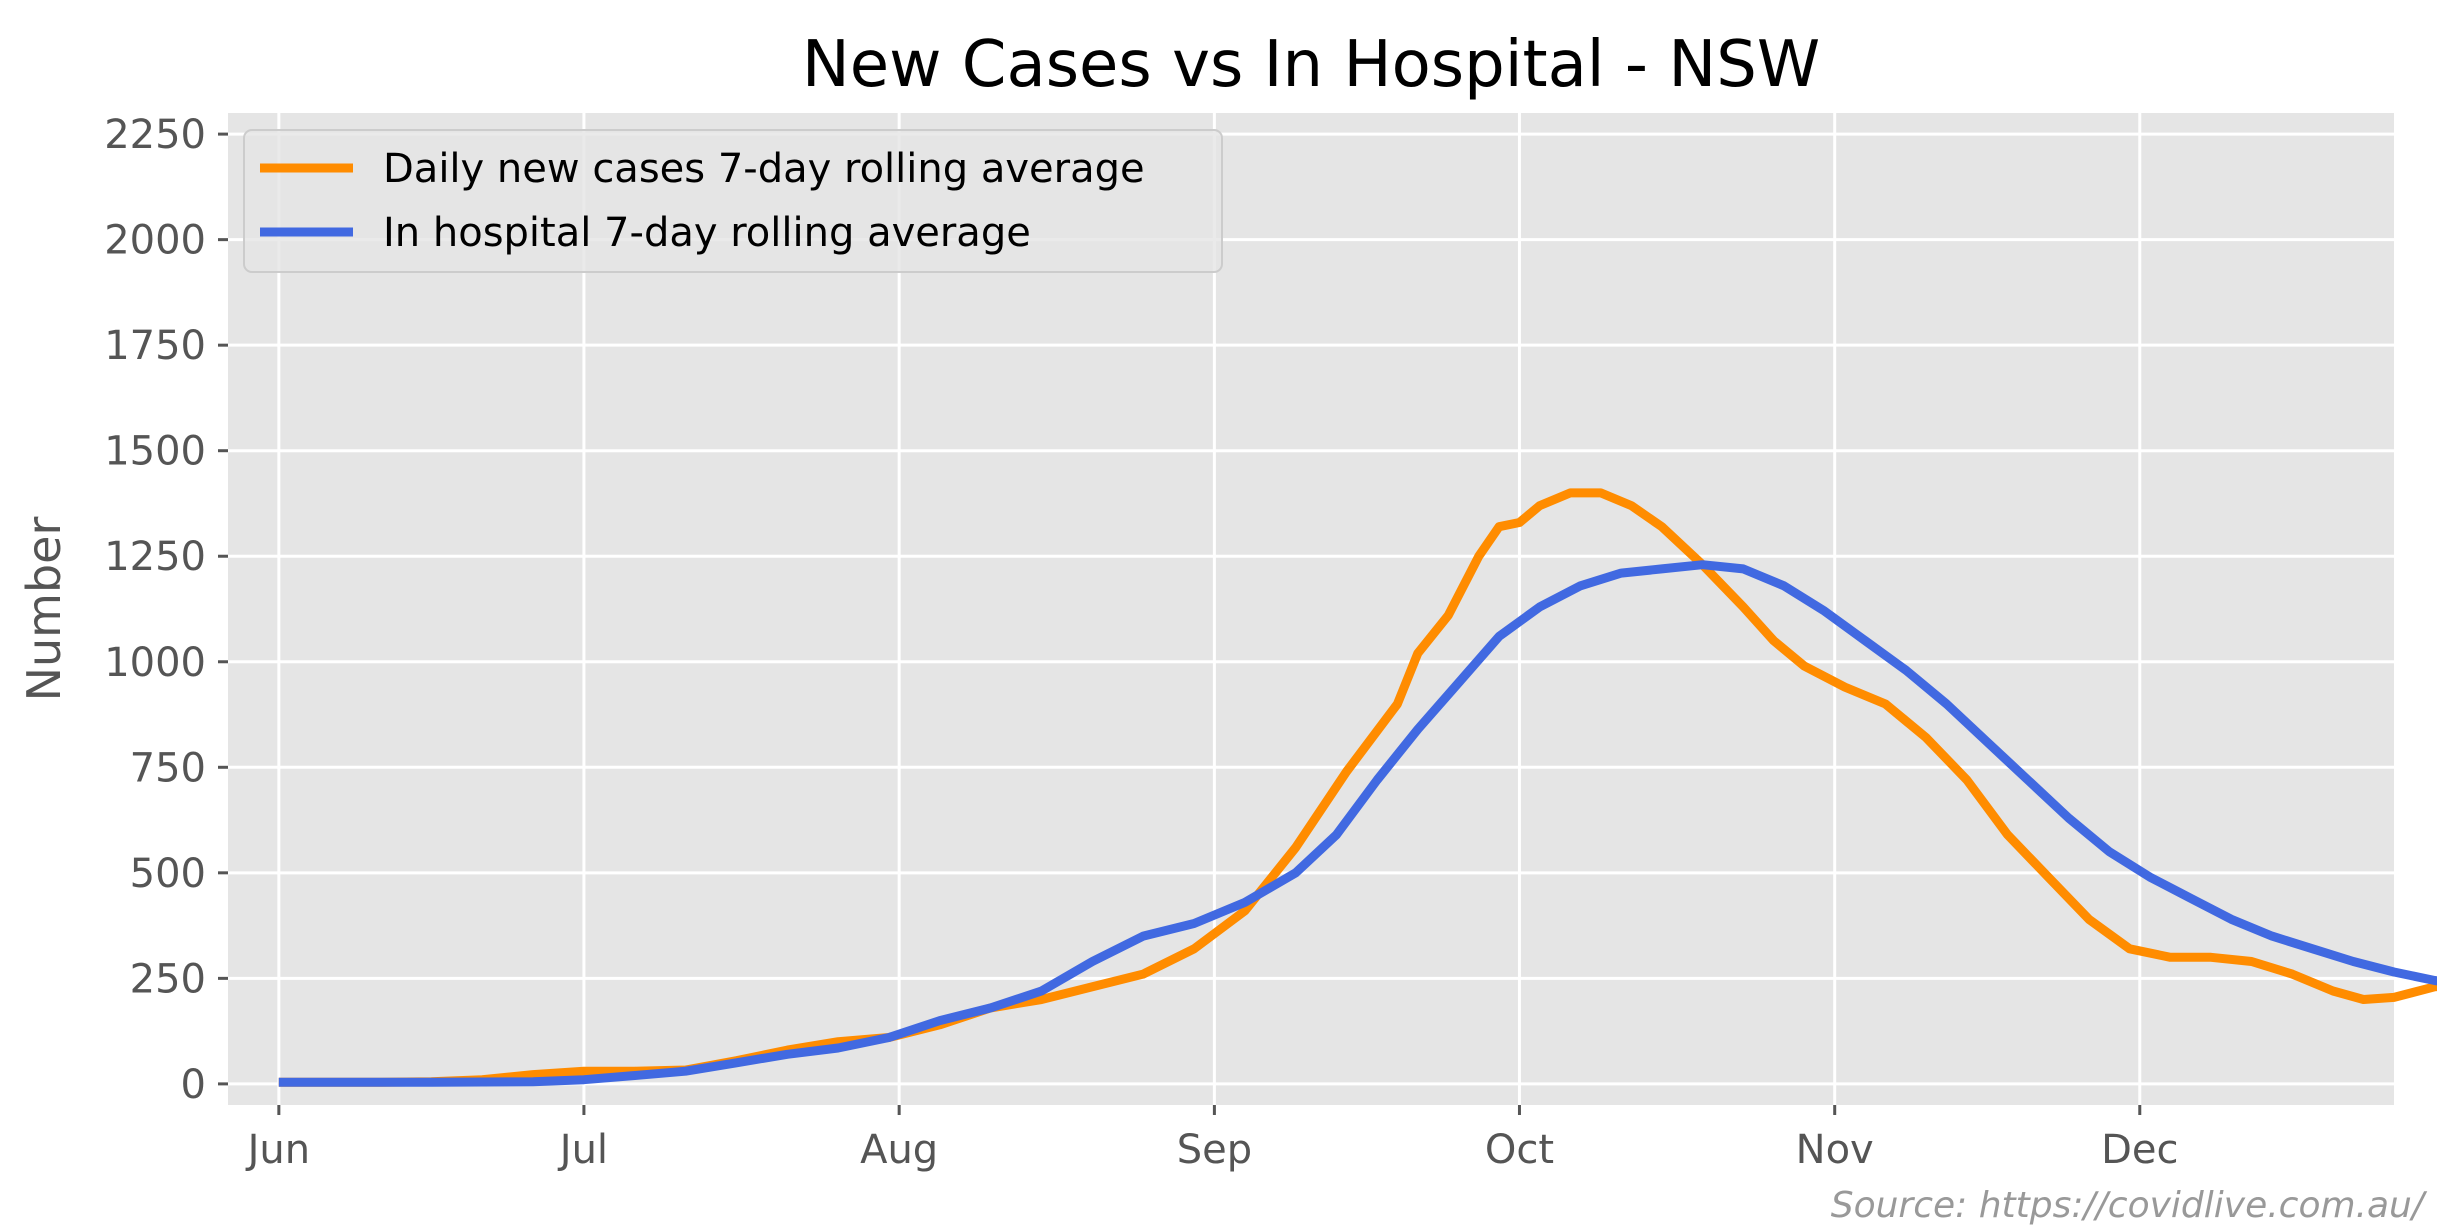 The height and width of the screenshot is (1226, 2437). I want to click on source-note: Source: https://covidlive.com.au/, so click(2129, 1205).